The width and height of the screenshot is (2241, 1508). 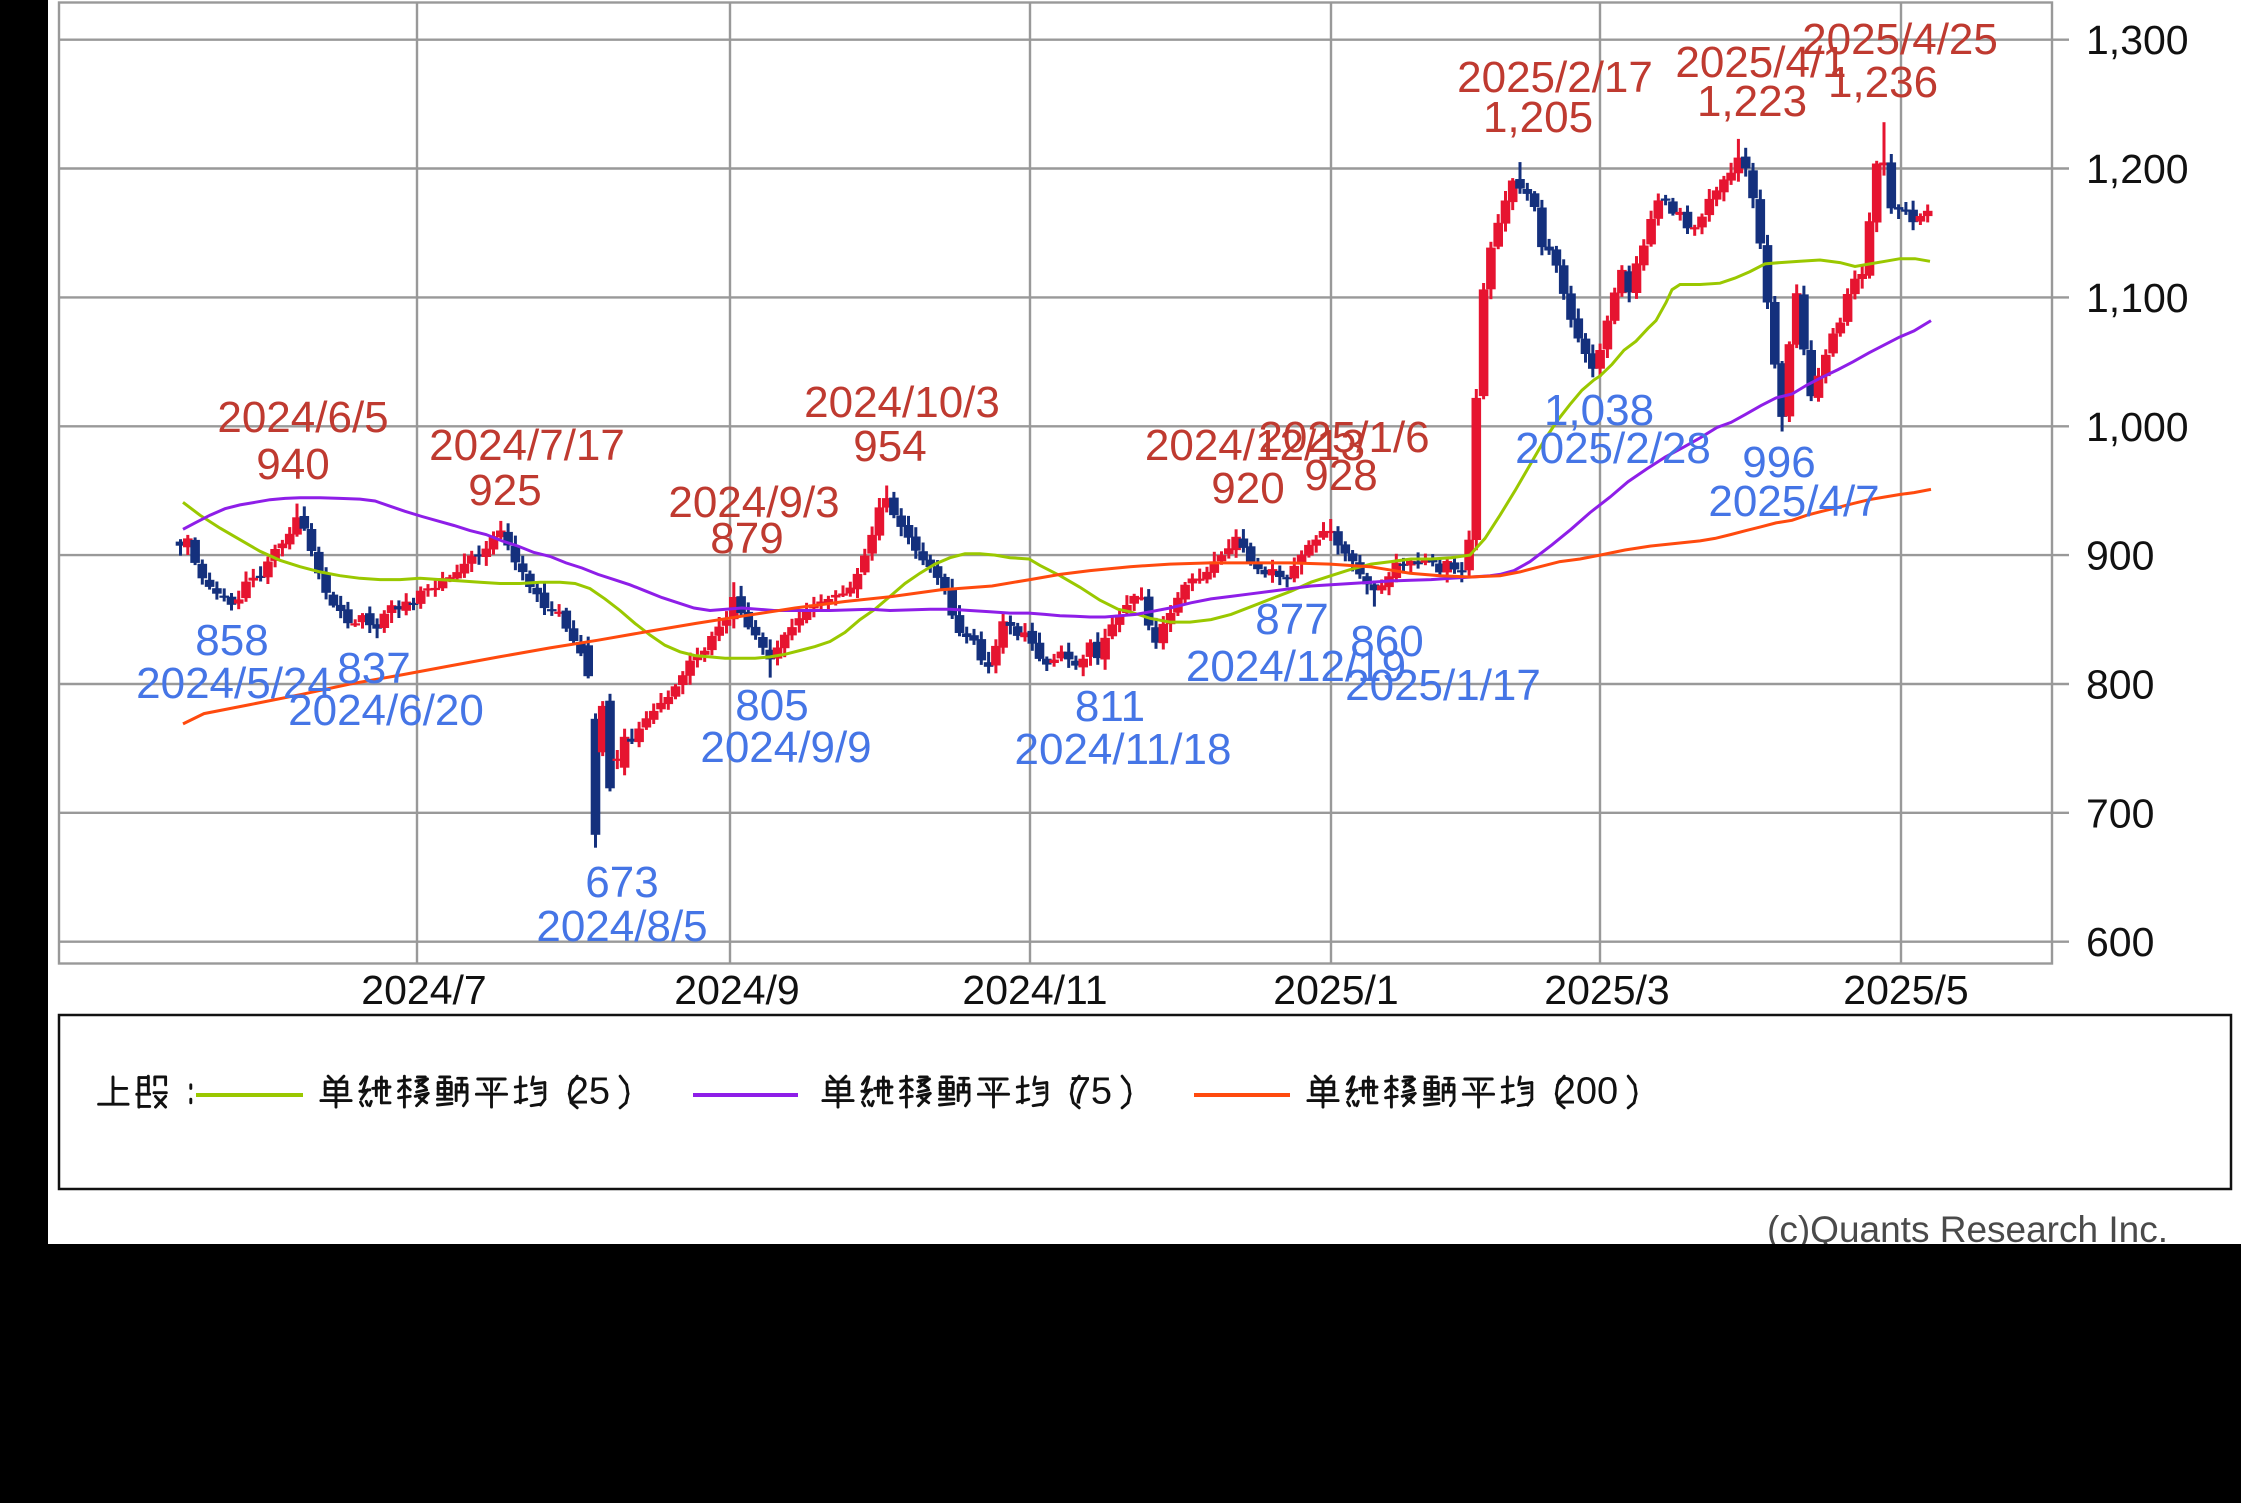 What do you see at coordinates (1123, 749) in the screenshot?
I see `svg-text: 2024/11/18` at bounding box center [1123, 749].